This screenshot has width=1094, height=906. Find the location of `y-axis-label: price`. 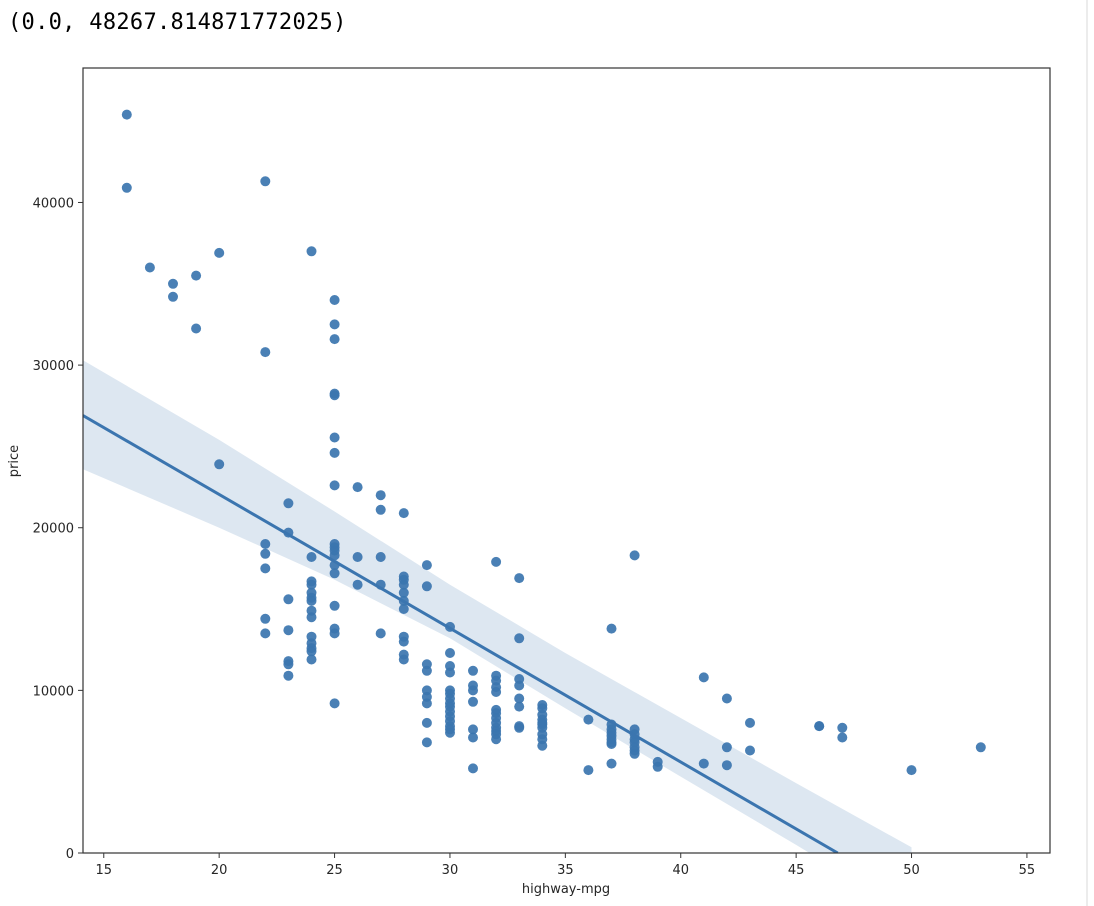

y-axis-label: price is located at coordinates (14, 461).